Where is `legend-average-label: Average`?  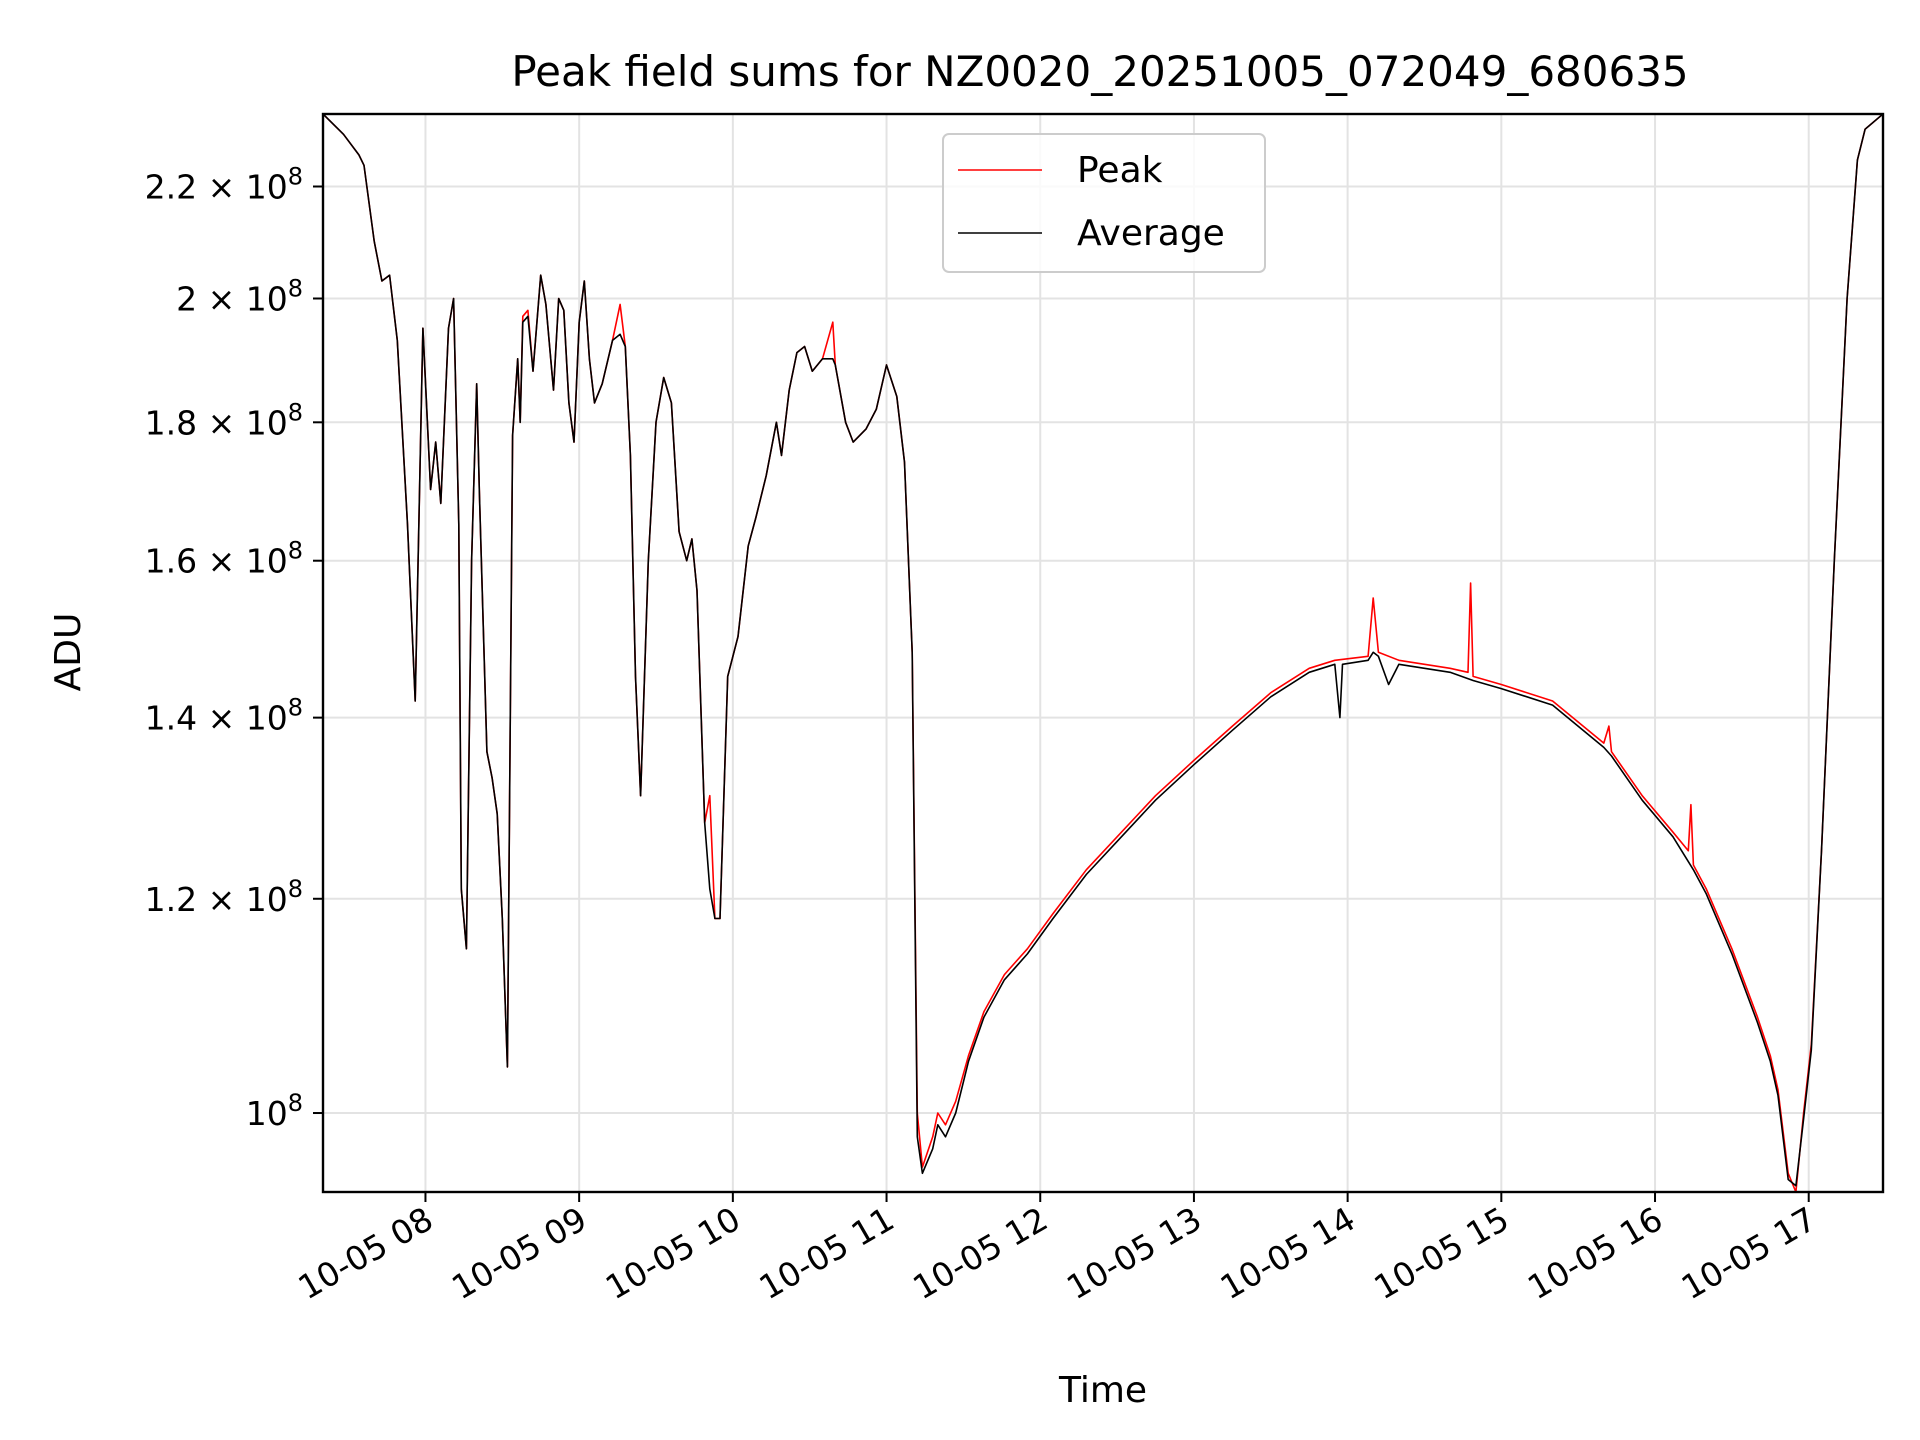 legend-average-label: Average is located at coordinates (1151, 233).